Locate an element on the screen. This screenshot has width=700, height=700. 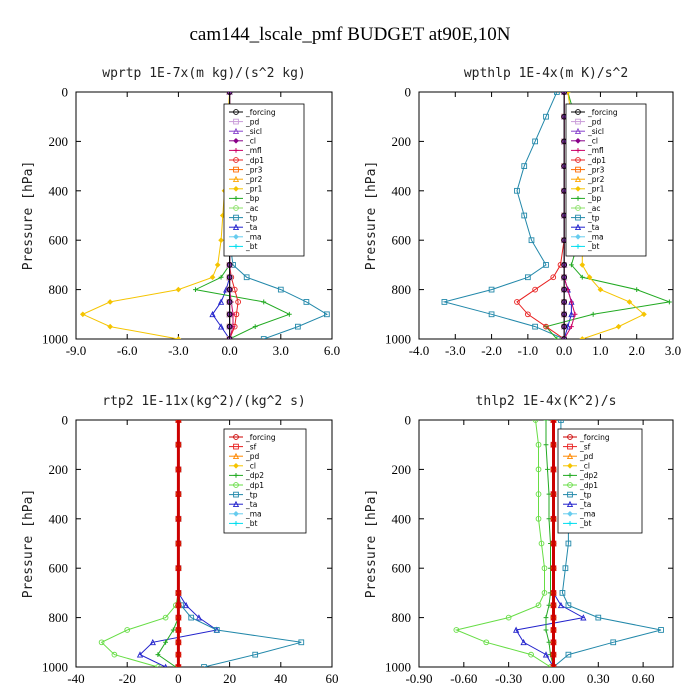
legend-label: _ac is located at coordinates (593, 208).